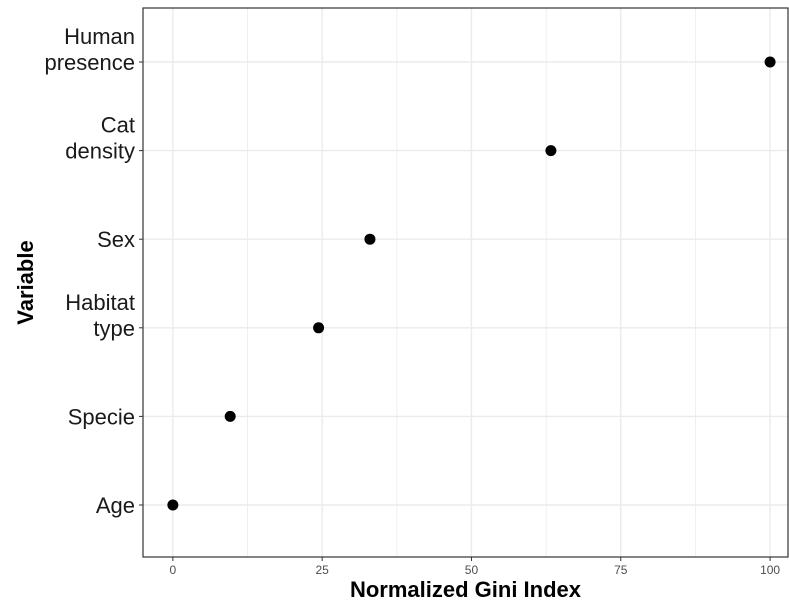 The height and width of the screenshot is (603, 789). I want to click on x-tick-label: 50, so click(472, 570).